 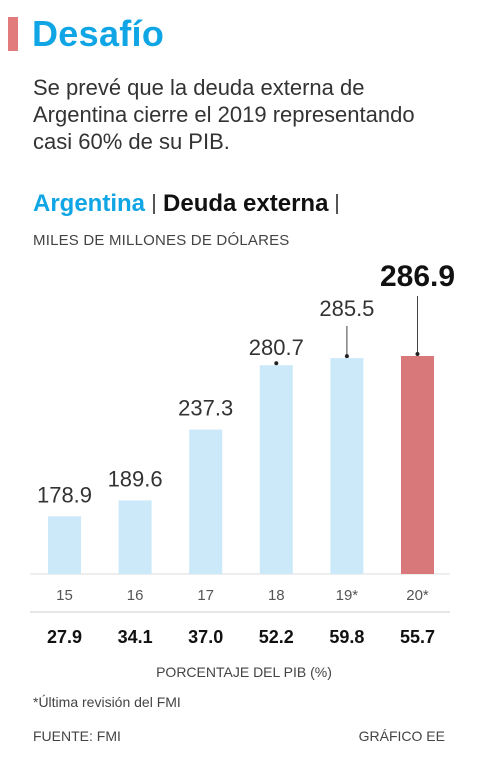 What do you see at coordinates (346, 637) in the screenshot?
I see `pib-value: 59.8` at bounding box center [346, 637].